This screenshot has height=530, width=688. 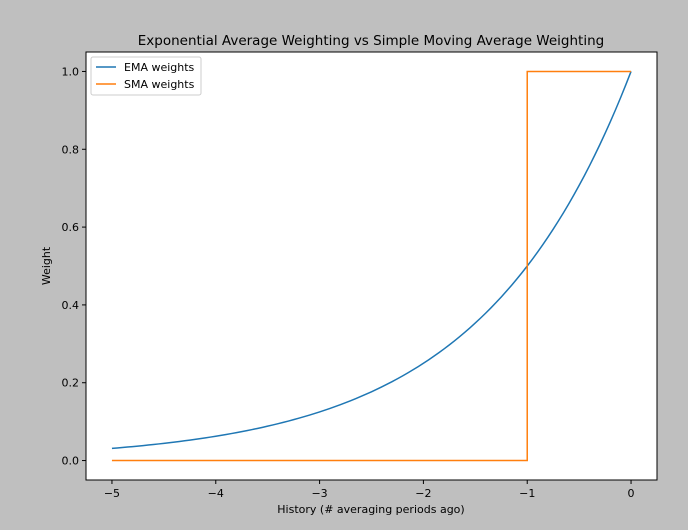 I want to click on y-tick-label: 0.0, so click(x=71, y=461).